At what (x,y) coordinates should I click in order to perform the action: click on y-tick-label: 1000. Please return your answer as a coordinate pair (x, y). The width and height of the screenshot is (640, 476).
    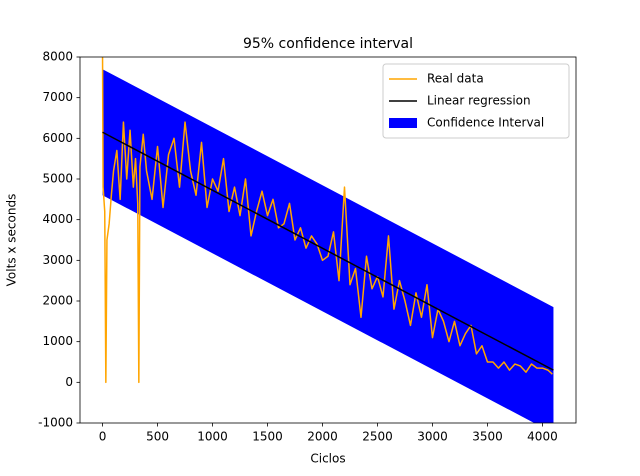
    Looking at the image, I should click on (57, 341).